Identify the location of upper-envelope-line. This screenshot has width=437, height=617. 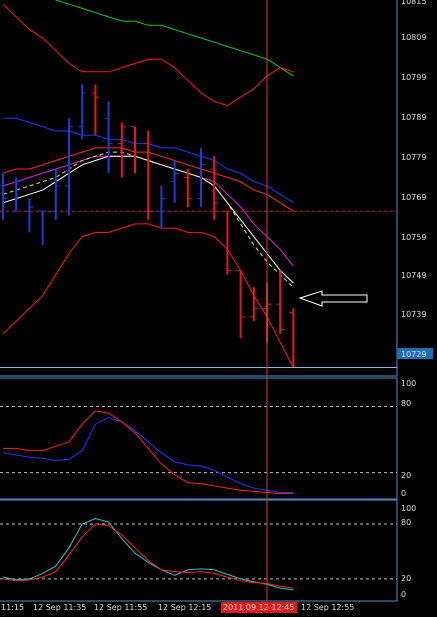
(148, 55).